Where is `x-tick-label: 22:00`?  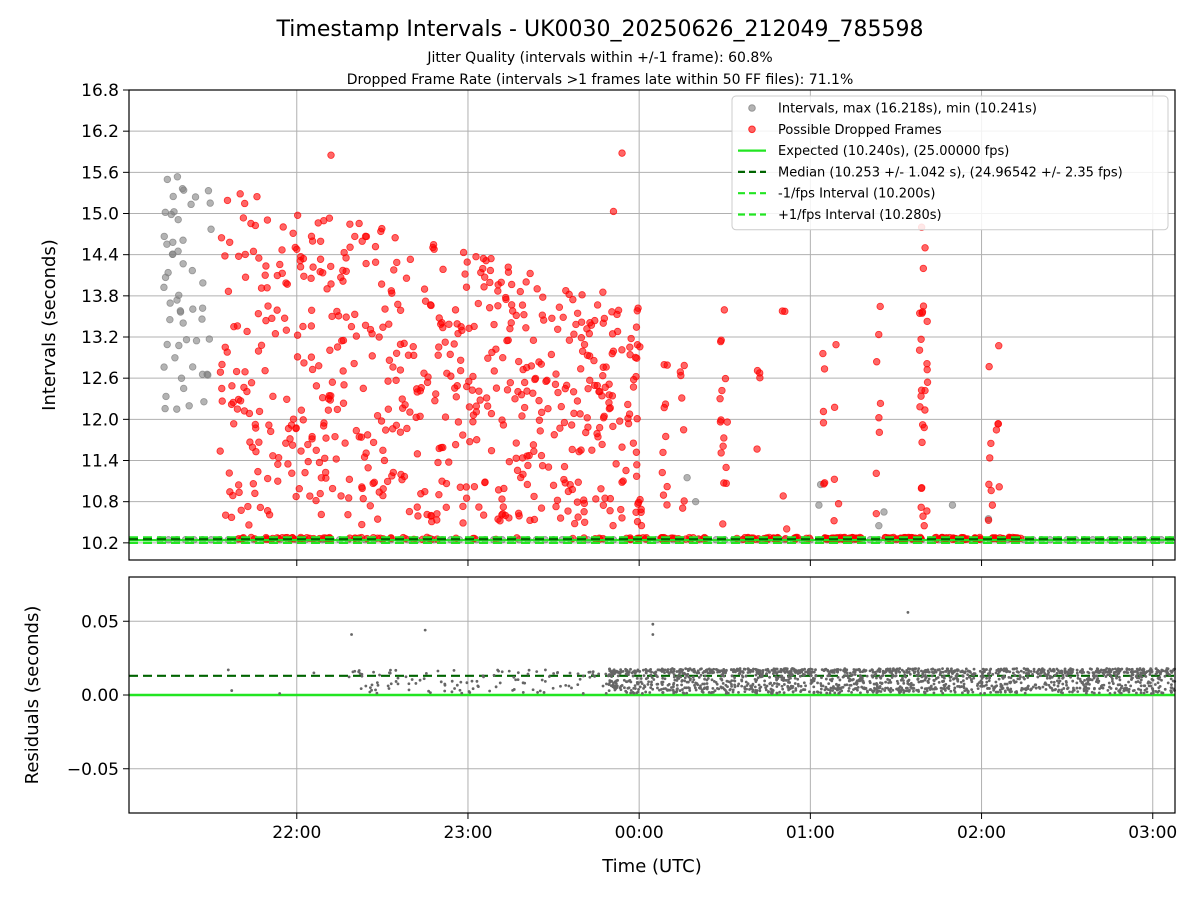
x-tick-label: 22:00 is located at coordinates (296, 833).